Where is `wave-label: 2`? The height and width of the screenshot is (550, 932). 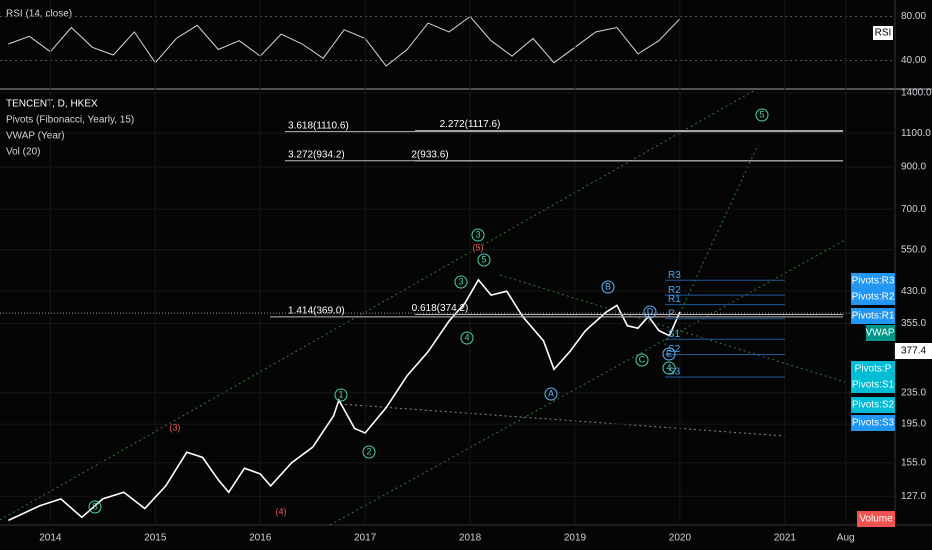 wave-label: 2 is located at coordinates (368, 451).